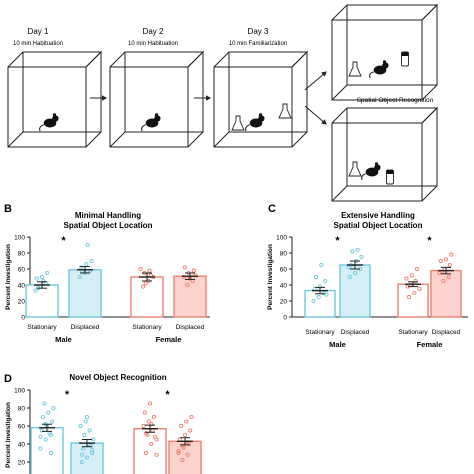 The image size is (474, 474). I want to click on bottle-test-top, so click(405, 59).